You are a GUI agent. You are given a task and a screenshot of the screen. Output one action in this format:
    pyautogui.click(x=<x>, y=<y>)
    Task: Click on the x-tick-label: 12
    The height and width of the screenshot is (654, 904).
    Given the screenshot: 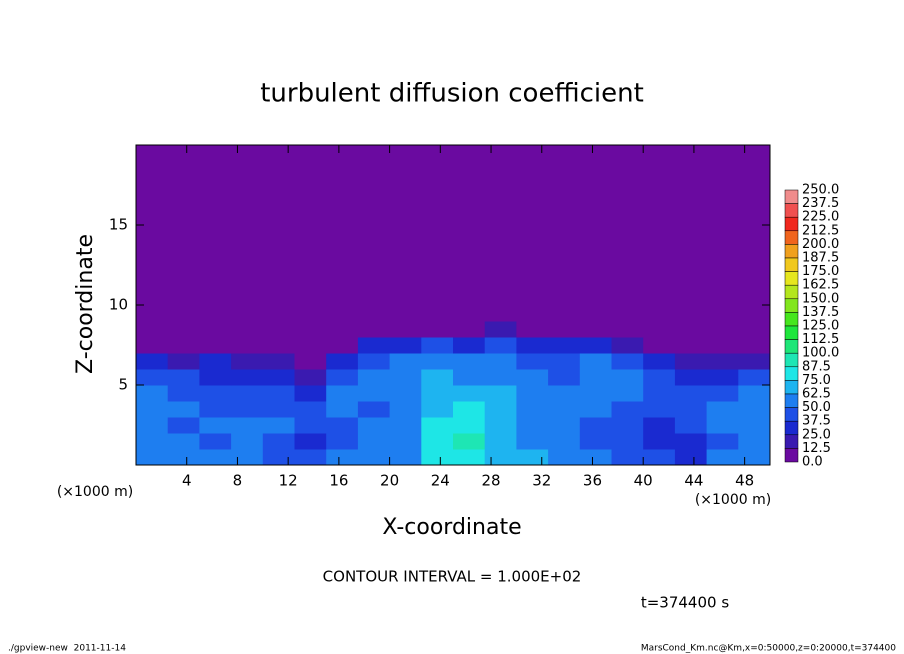 What is the action you would take?
    pyautogui.click(x=288, y=481)
    